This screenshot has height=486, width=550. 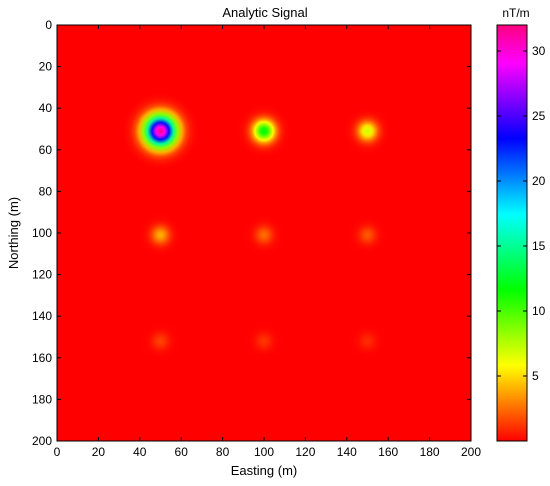 What do you see at coordinates (264, 470) in the screenshot?
I see `x-axis-title: Easting (m)` at bounding box center [264, 470].